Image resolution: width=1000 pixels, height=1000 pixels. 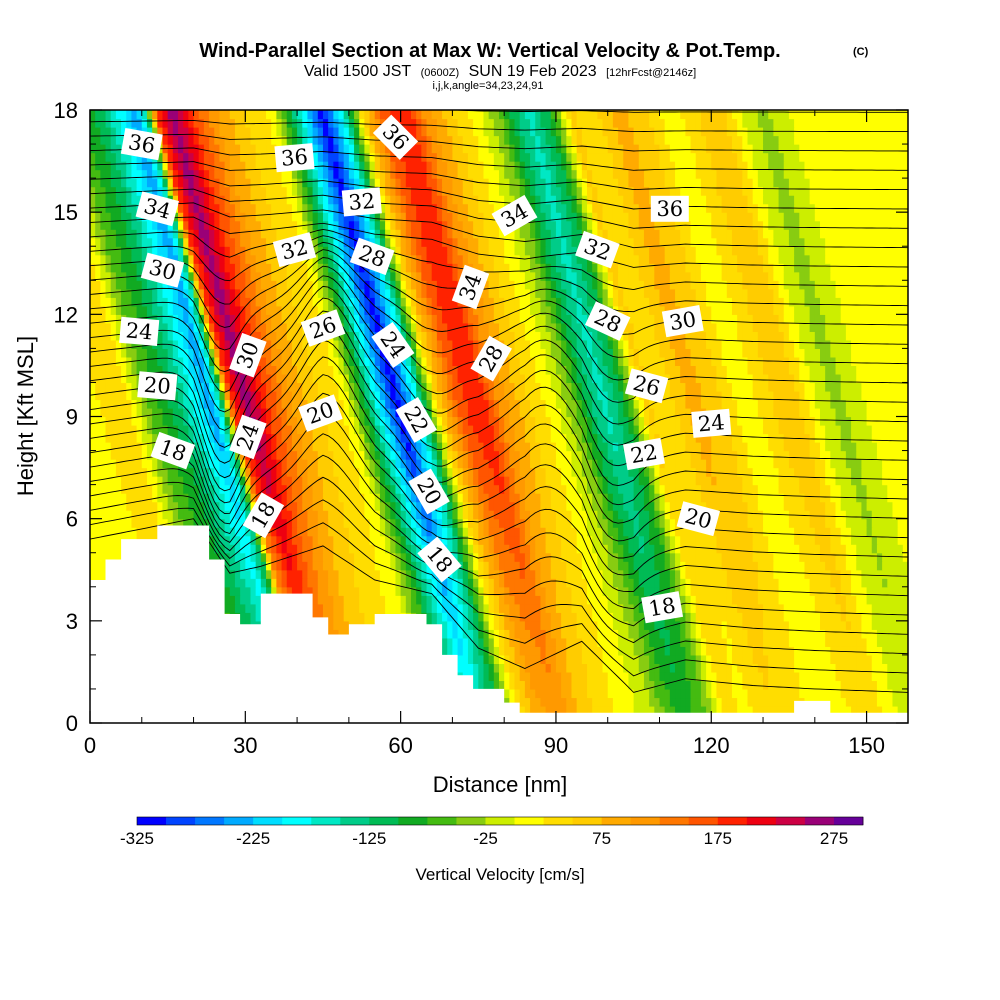 I want to click on subtitle-date: SUN 19 Feb 2023, so click(x=533, y=71).